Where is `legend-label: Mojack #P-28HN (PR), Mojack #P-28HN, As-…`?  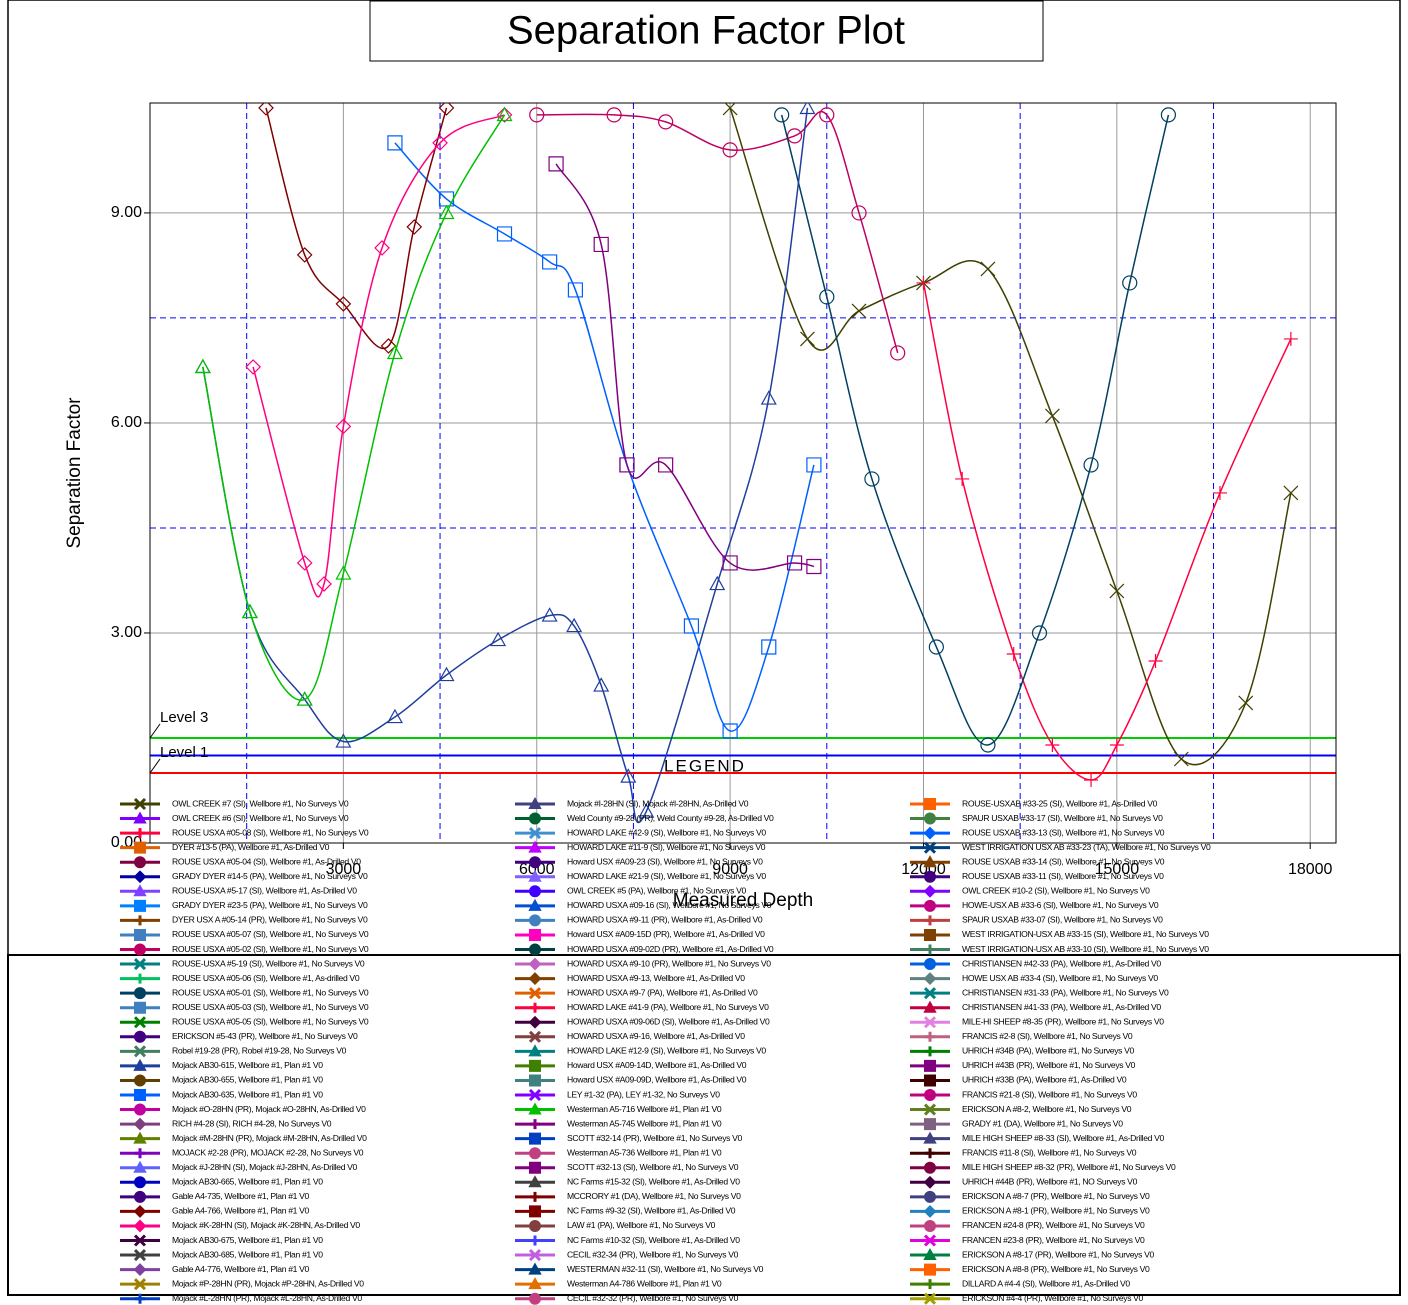
legend-label: Mojack #P-28HN (PR), Mojack #P-28HN, As-… is located at coordinates (268, 1283).